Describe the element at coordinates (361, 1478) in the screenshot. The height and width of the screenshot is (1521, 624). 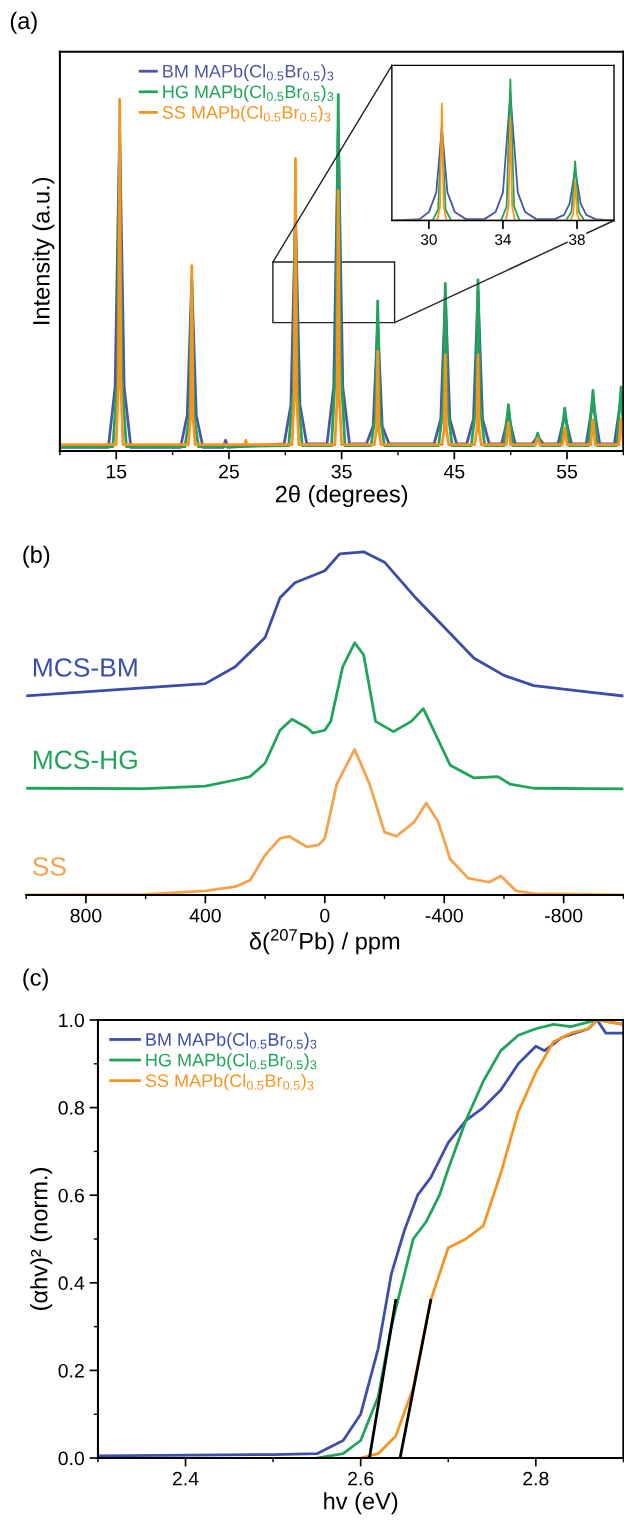
I see `x-tick-label: 2.6` at that location.